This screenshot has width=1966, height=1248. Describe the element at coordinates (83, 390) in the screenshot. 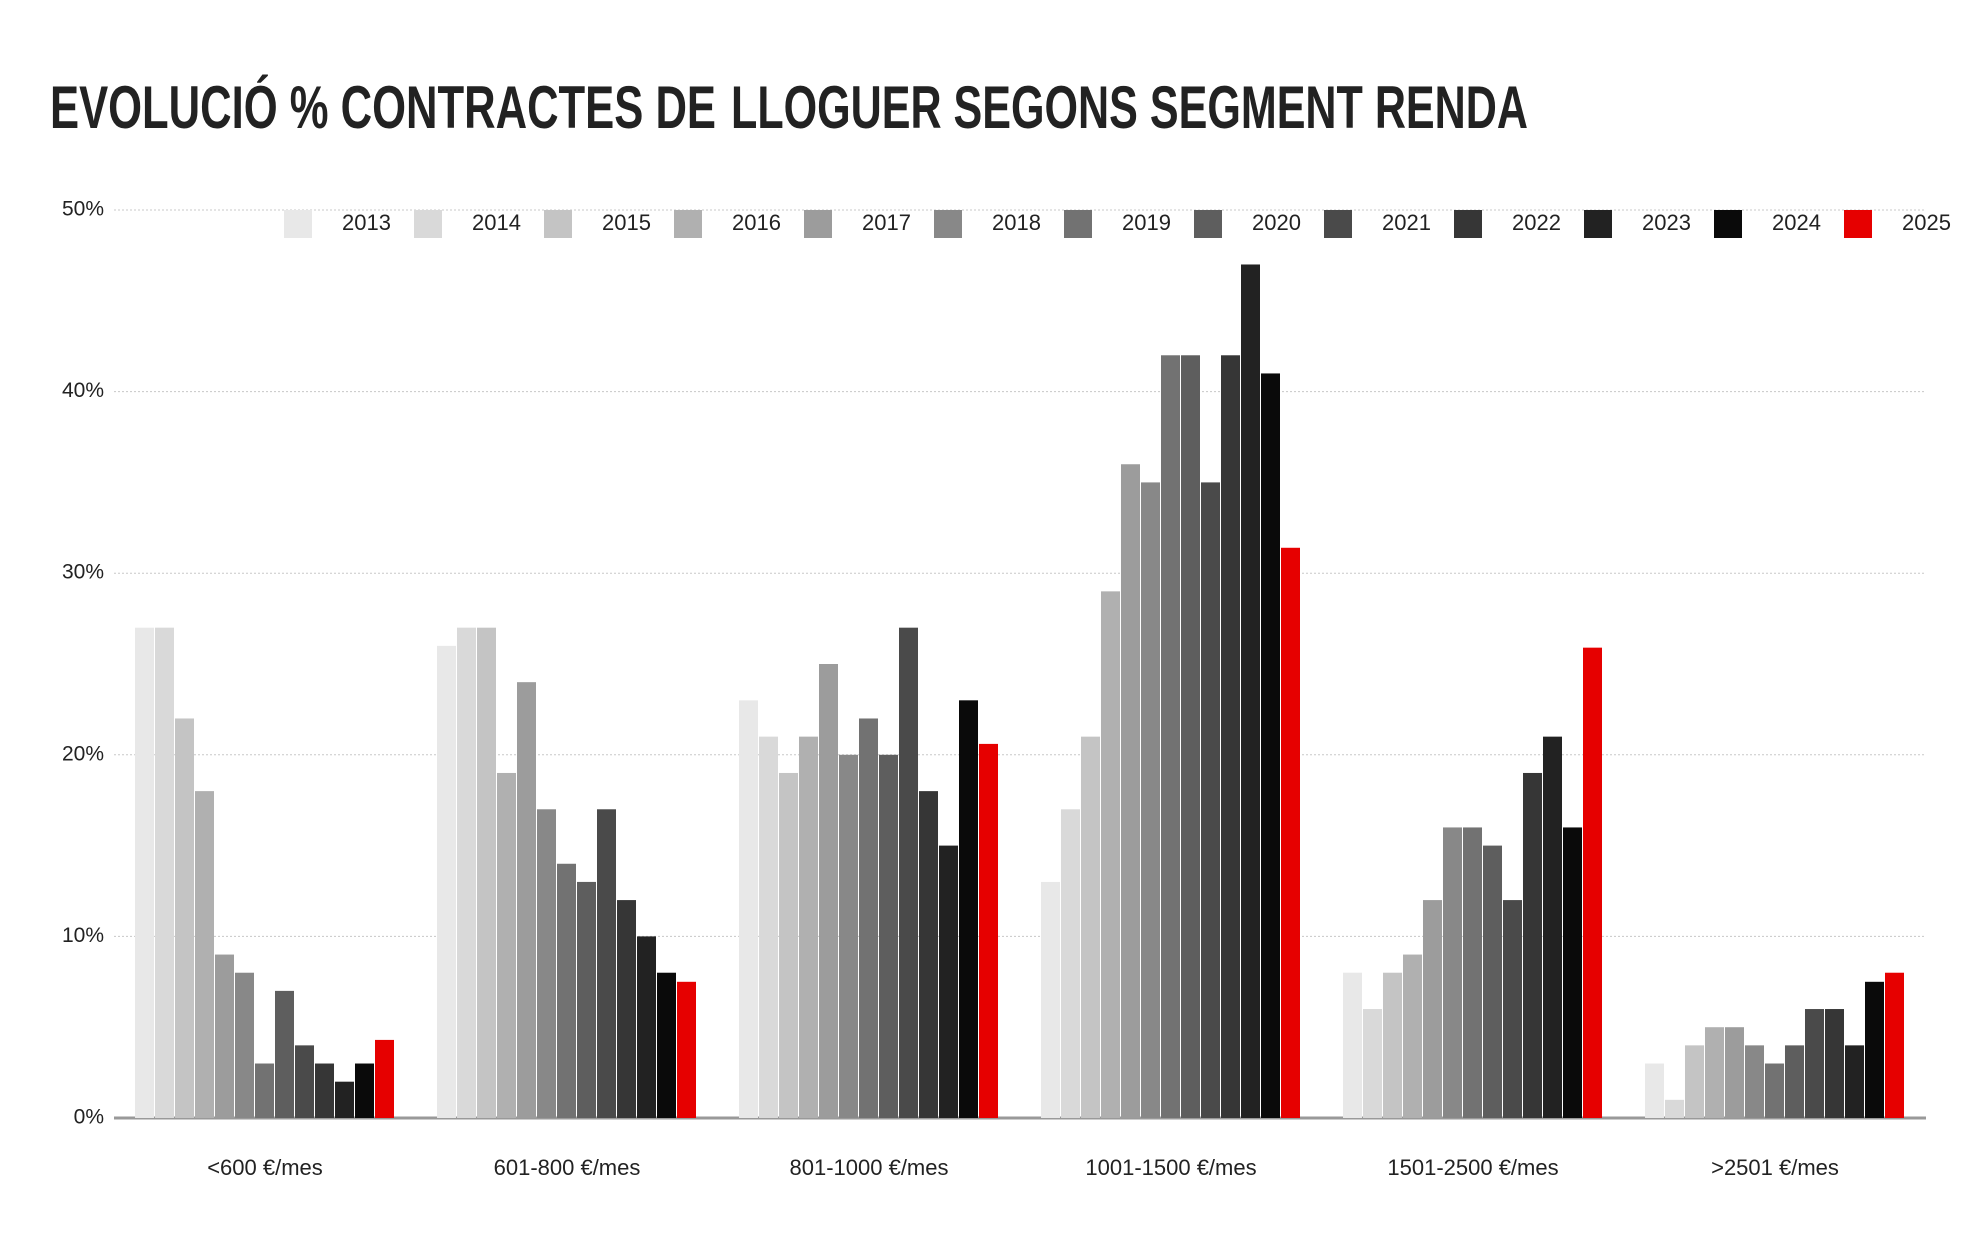

I see `y-tick-label: 40%` at that location.